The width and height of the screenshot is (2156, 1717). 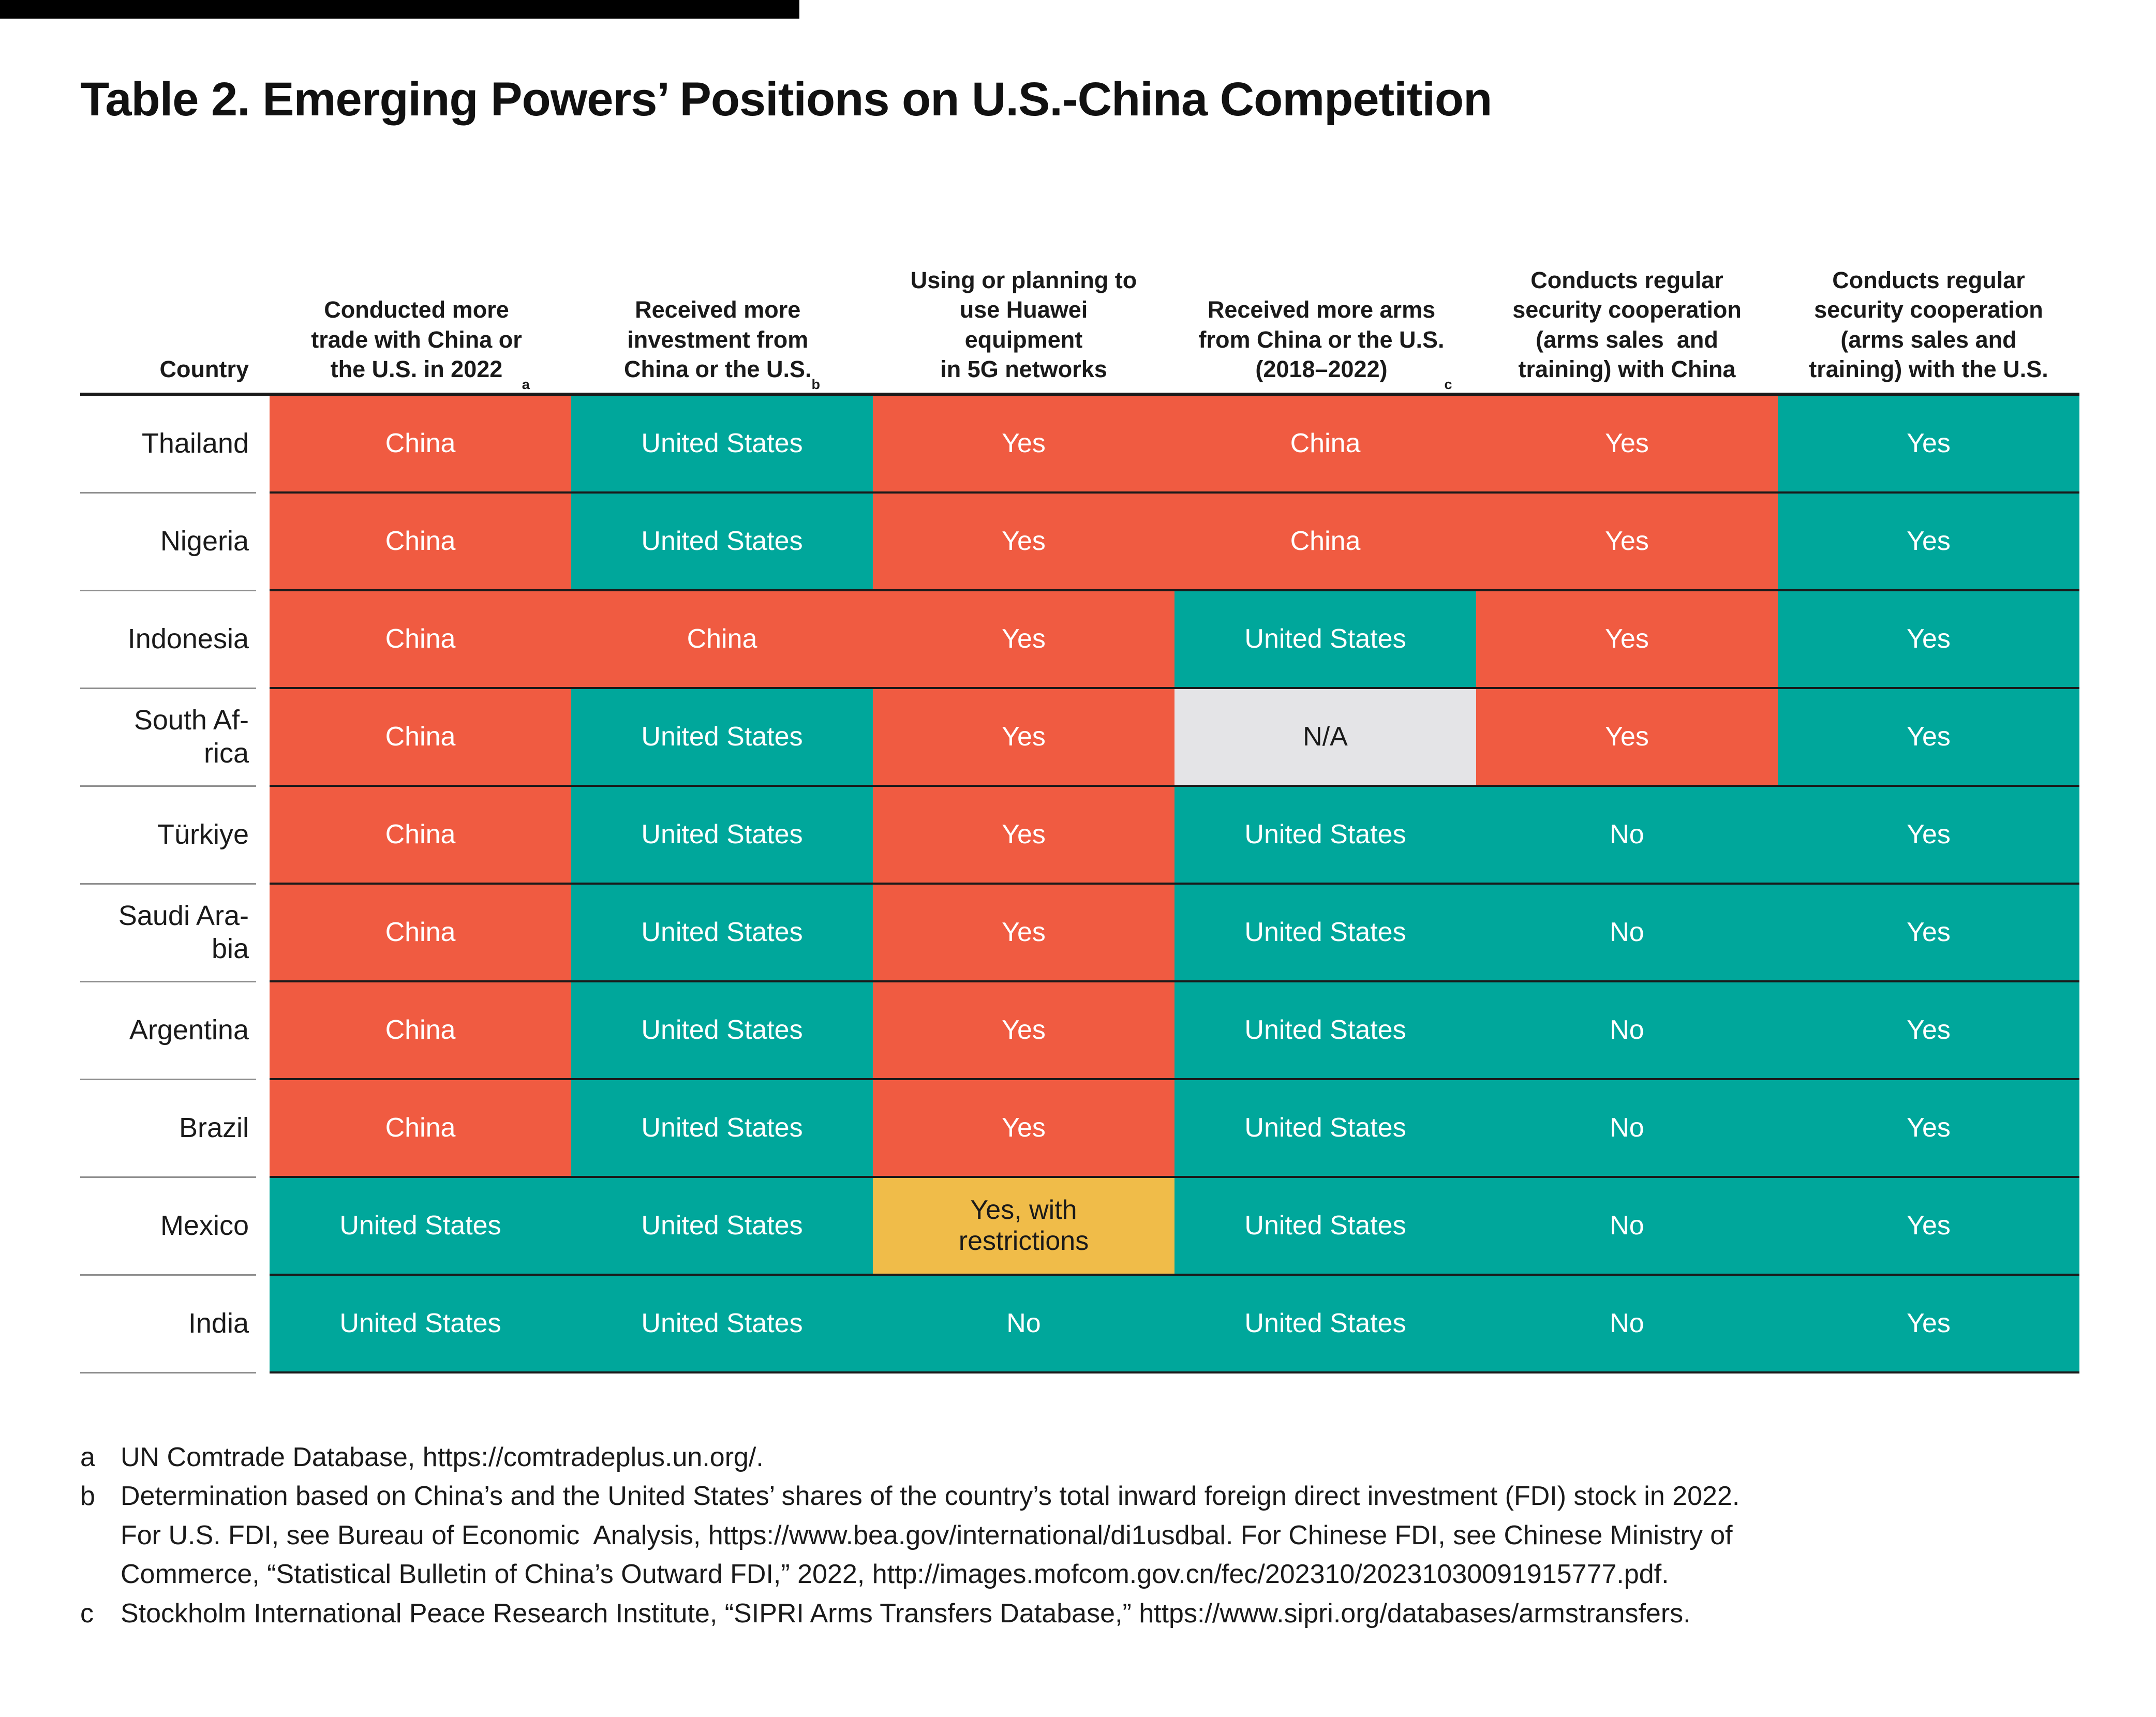 What do you see at coordinates (1928, 1324) in the screenshot?
I see `cell-india-sec-us: Yes` at bounding box center [1928, 1324].